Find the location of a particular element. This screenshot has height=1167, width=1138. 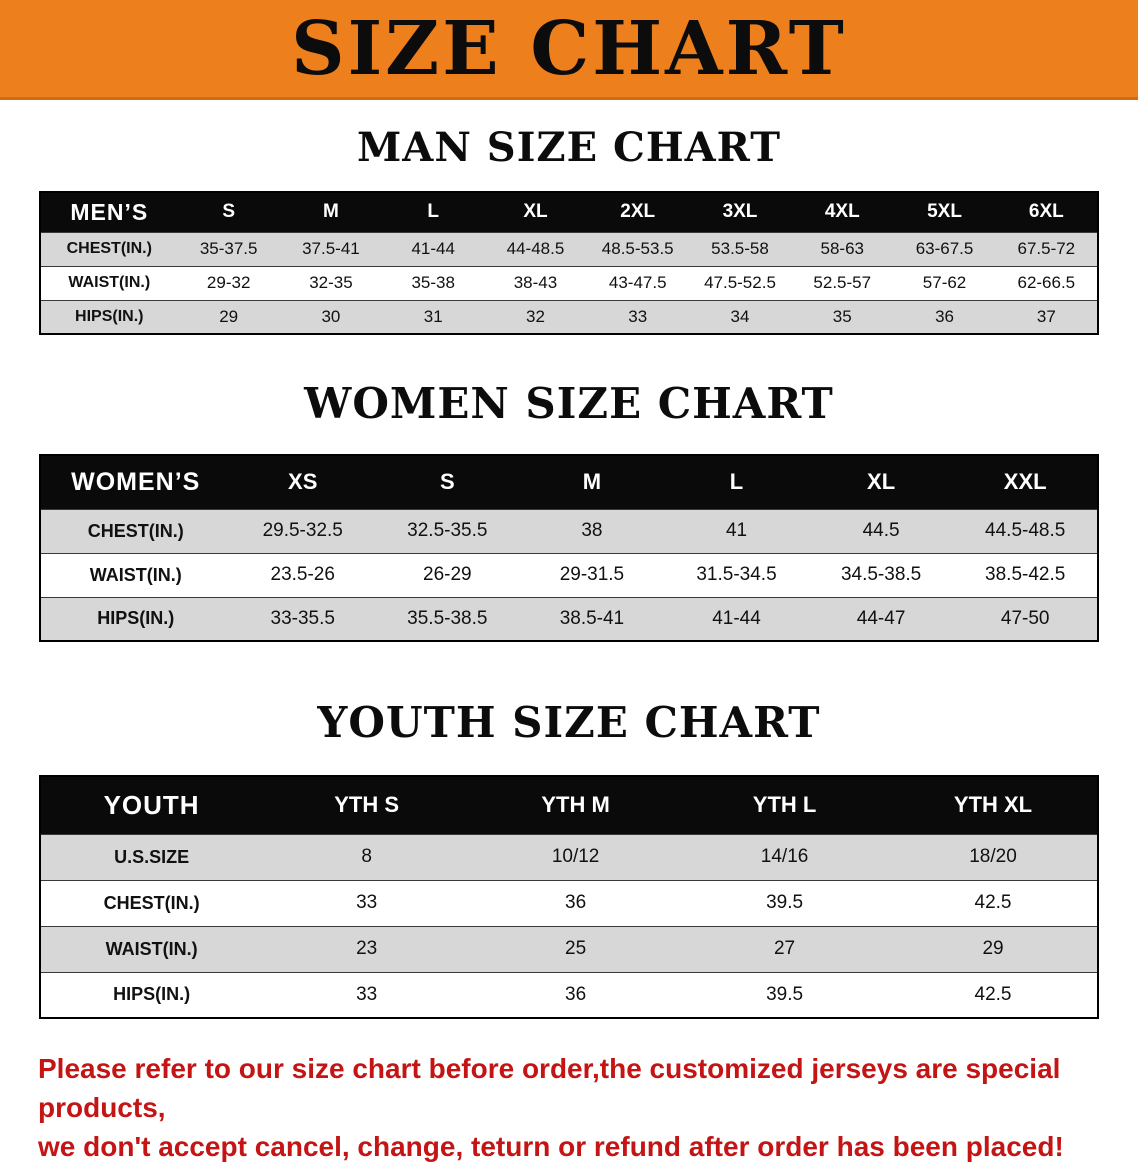

table-header-row: MEN’S S M L XL 2XL 3XL 4XL 5XL 6XL is located at coordinates (569, 212).